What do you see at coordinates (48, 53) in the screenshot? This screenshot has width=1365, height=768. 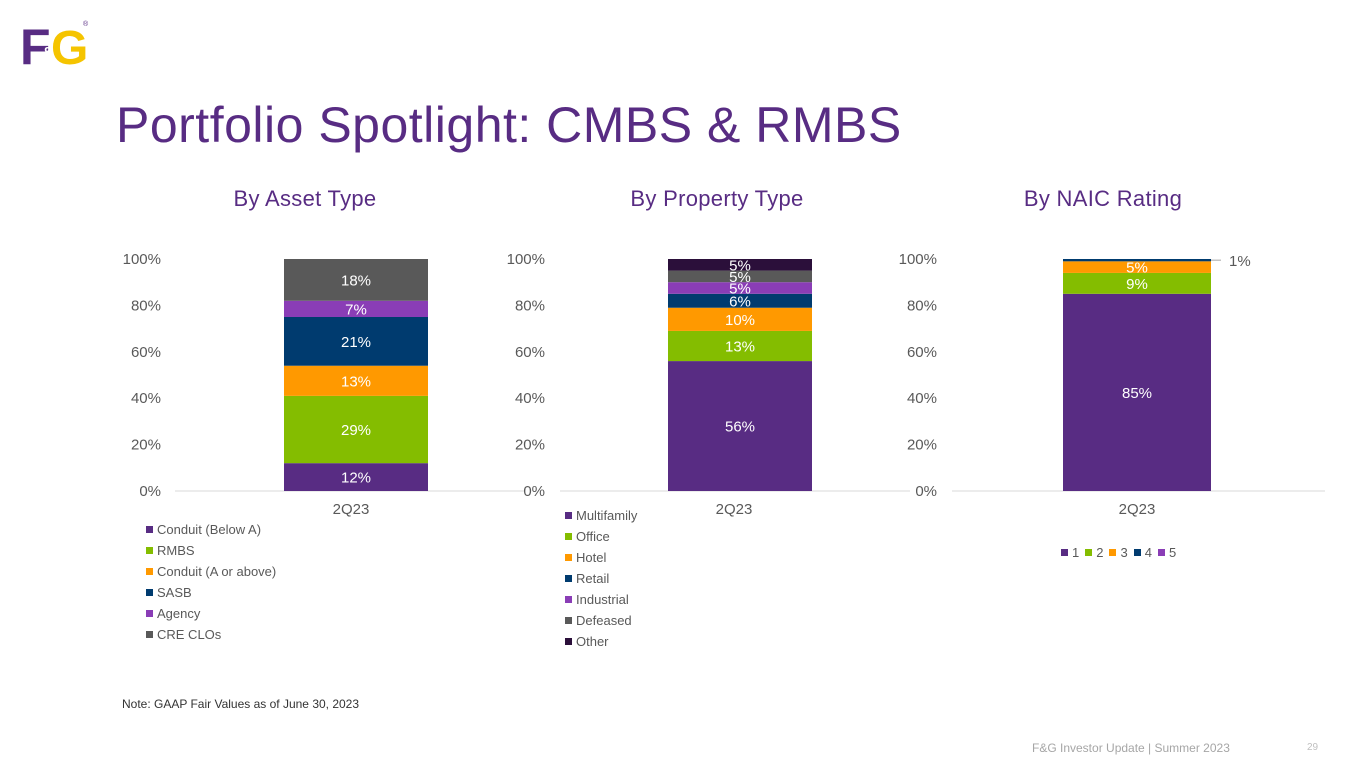 I see `logo-ampersand: &` at bounding box center [48, 53].